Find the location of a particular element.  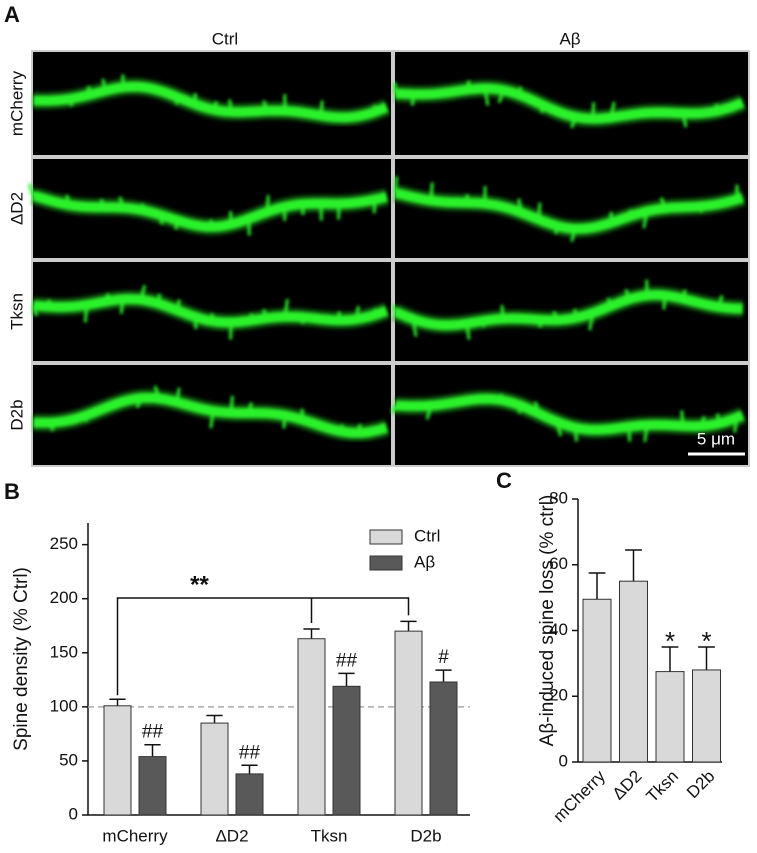

scale-bar-label: 5 μm is located at coordinates (716, 438).